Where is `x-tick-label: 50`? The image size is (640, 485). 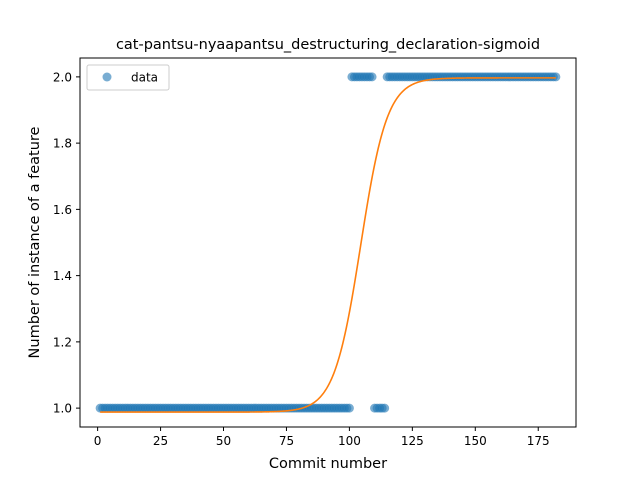
x-tick-label: 50 is located at coordinates (223, 441).